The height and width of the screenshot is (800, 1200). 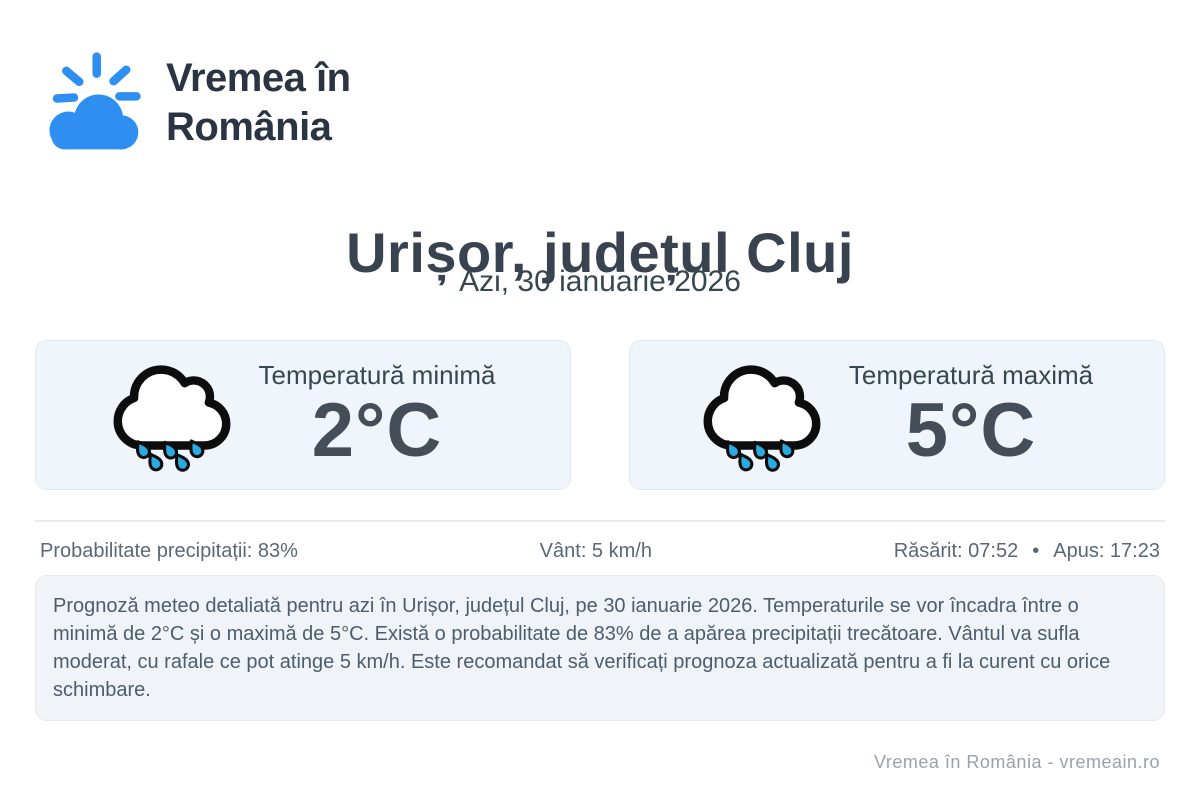 I want to click on logo-line-1: Vremea în, so click(x=258, y=78).